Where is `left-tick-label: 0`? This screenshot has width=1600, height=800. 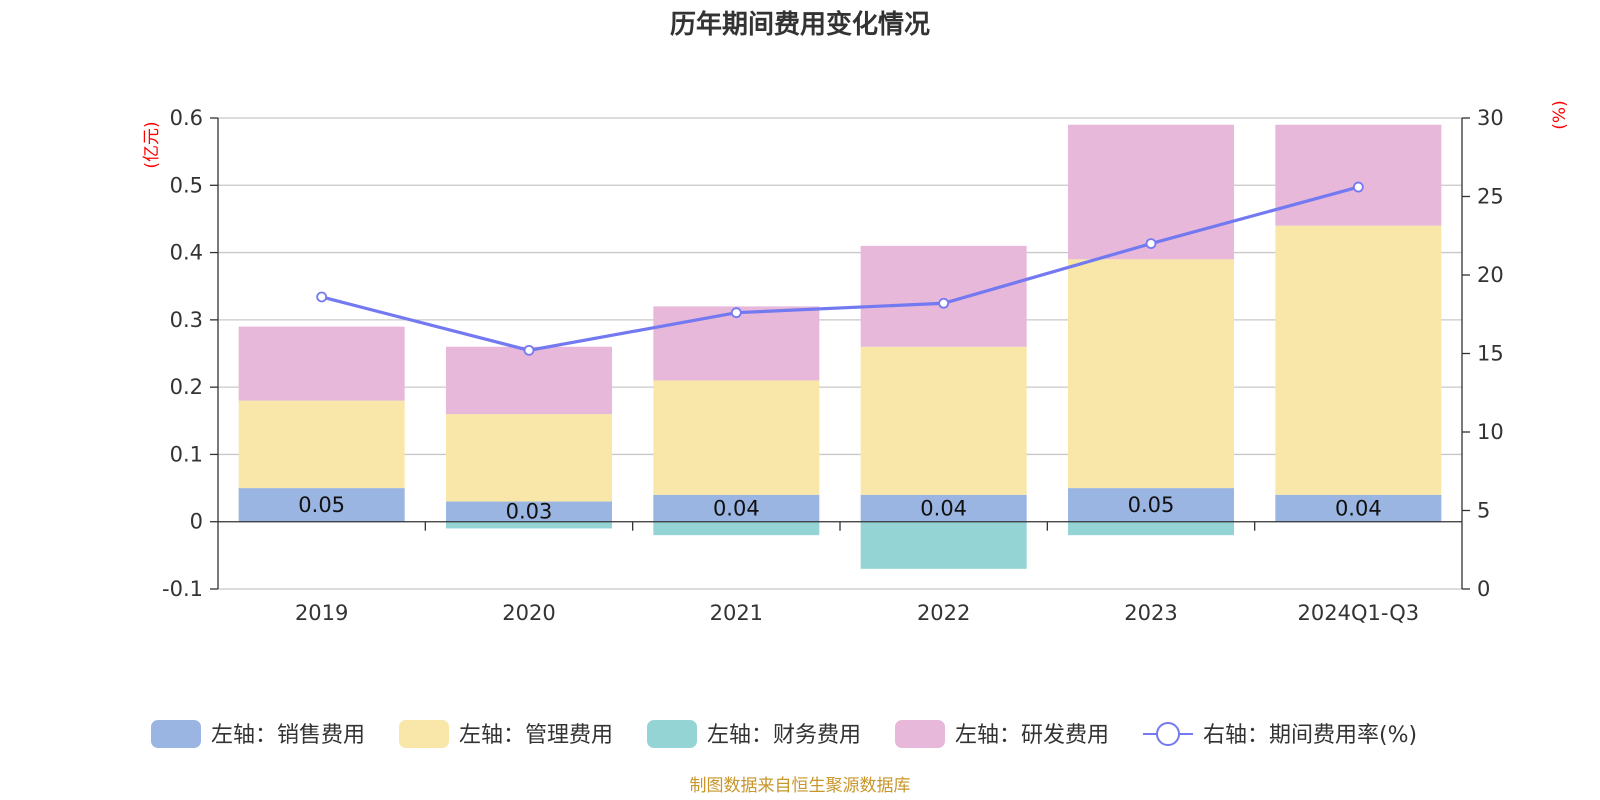 left-tick-label: 0 is located at coordinates (196, 522).